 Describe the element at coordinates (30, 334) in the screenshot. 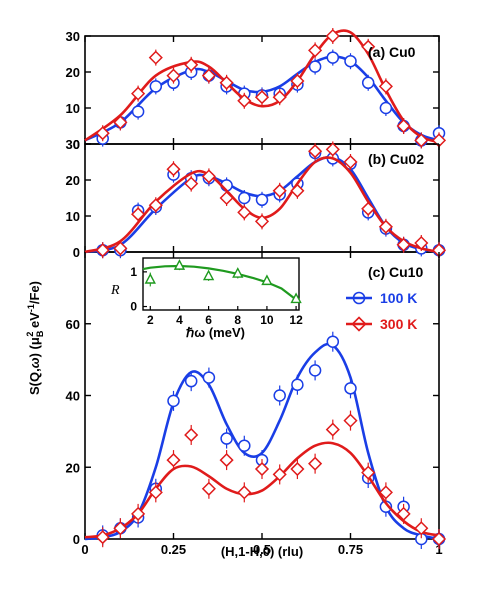

I see `ylabel-part-e: 2` at that location.